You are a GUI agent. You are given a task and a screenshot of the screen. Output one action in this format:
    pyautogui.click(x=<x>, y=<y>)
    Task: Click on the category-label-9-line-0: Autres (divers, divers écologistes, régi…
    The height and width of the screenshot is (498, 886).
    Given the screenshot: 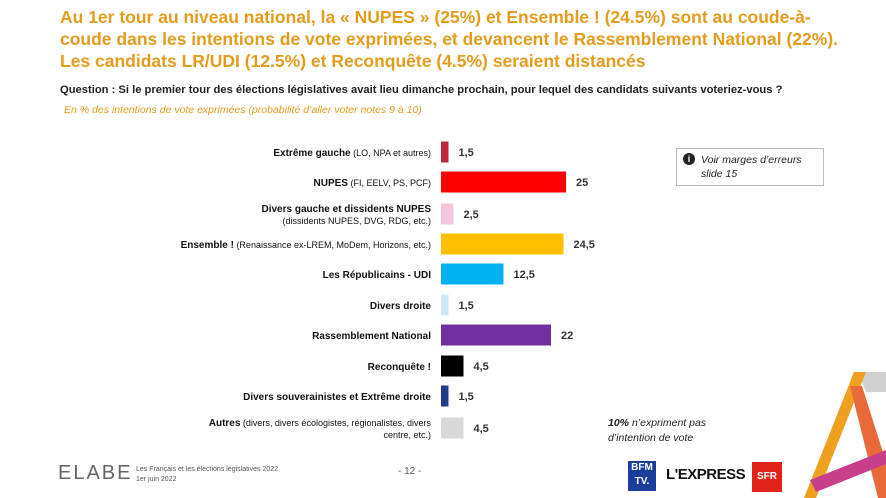 What is the action you would take?
    pyautogui.click(x=320, y=423)
    